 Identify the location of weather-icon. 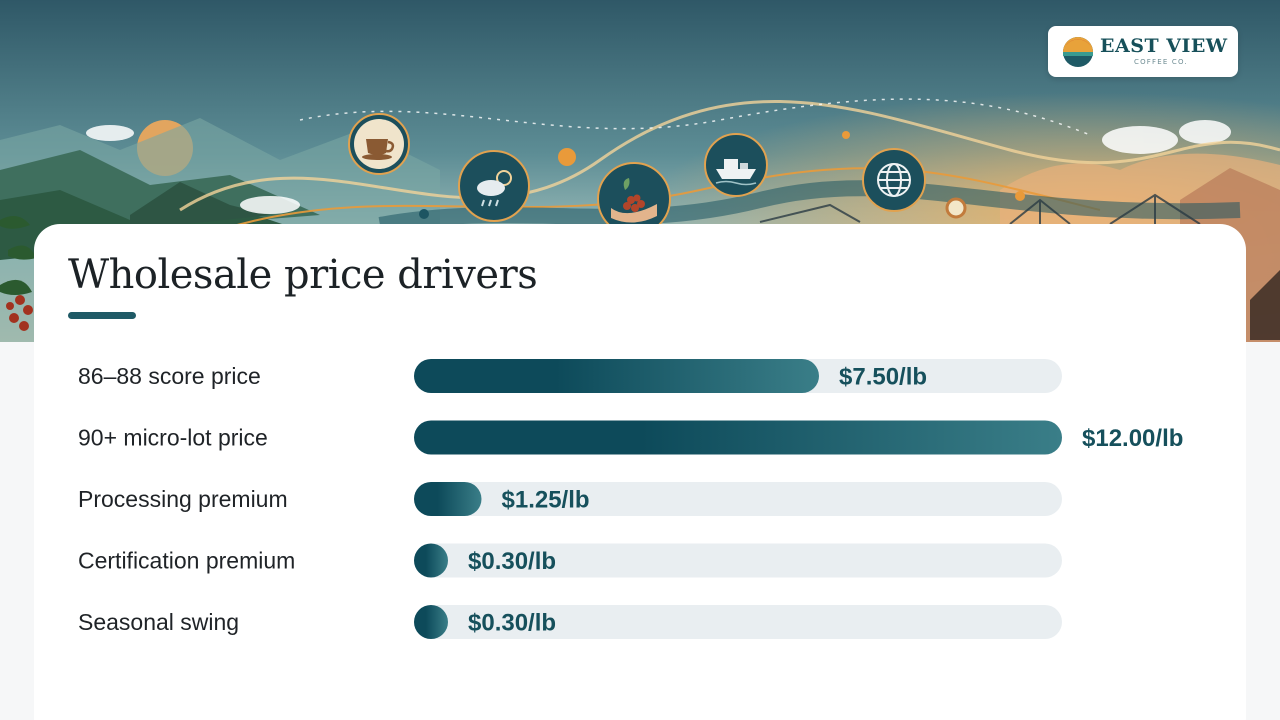
(494, 186).